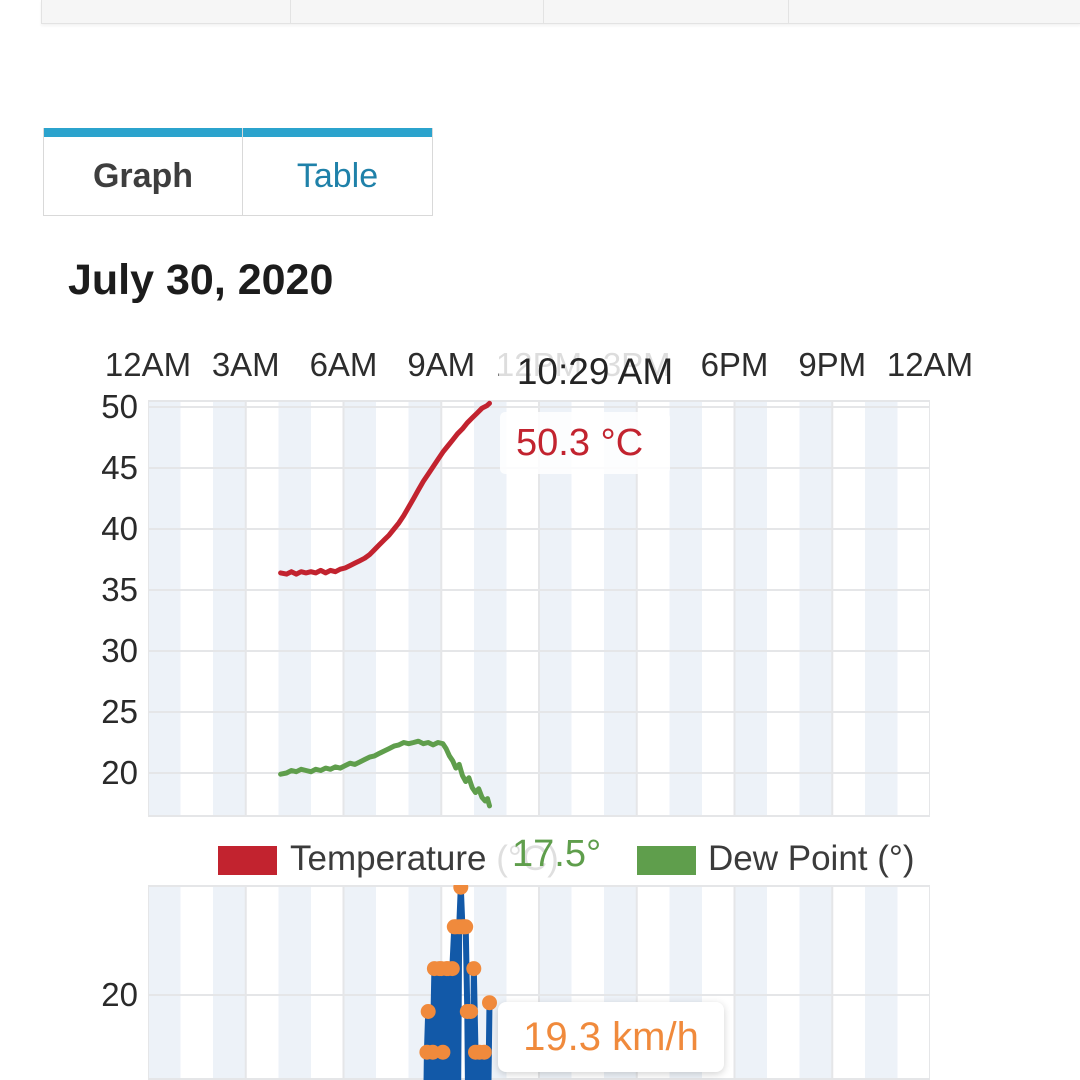 The height and width of the screenshot is (1080, 1080). I want to click on x-tick-label: 6AM, so click(343, 364).